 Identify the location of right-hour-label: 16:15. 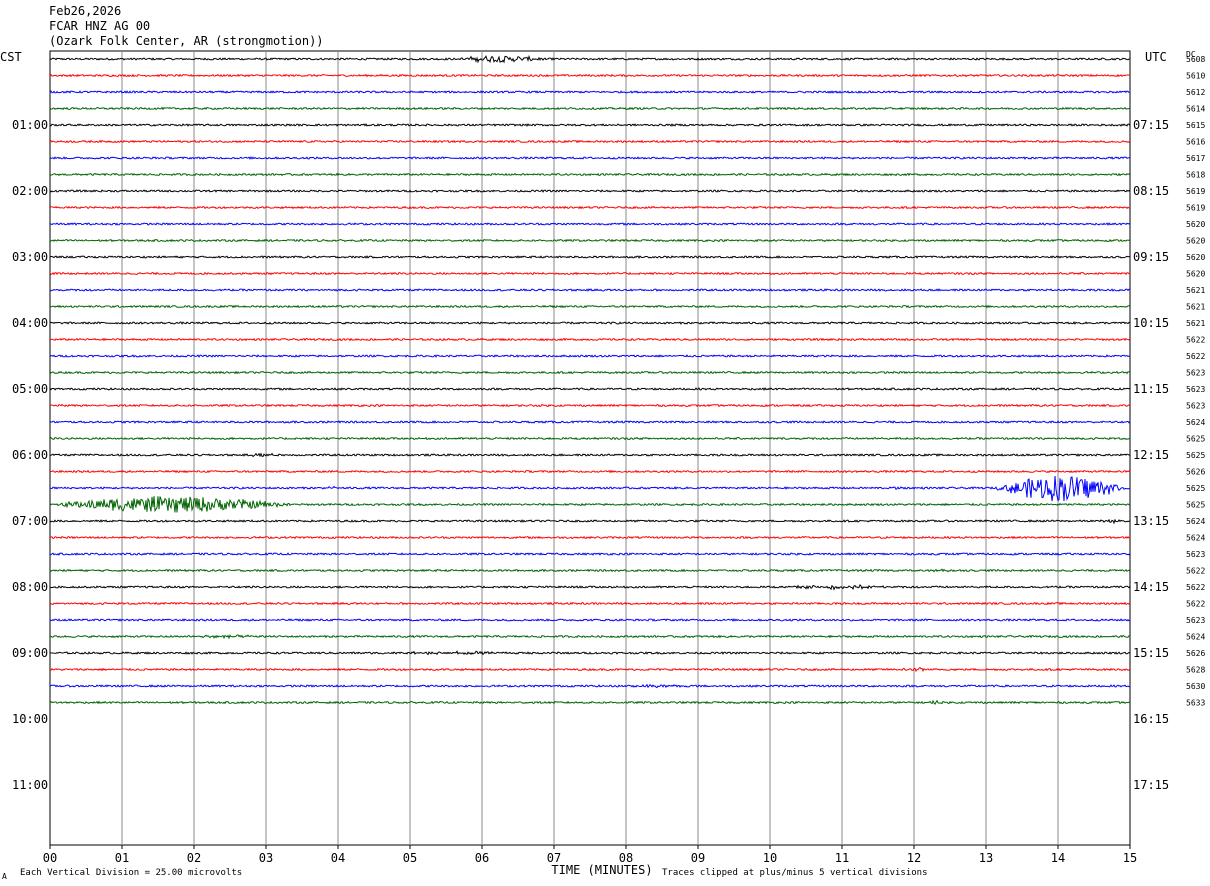
(1151, 719).